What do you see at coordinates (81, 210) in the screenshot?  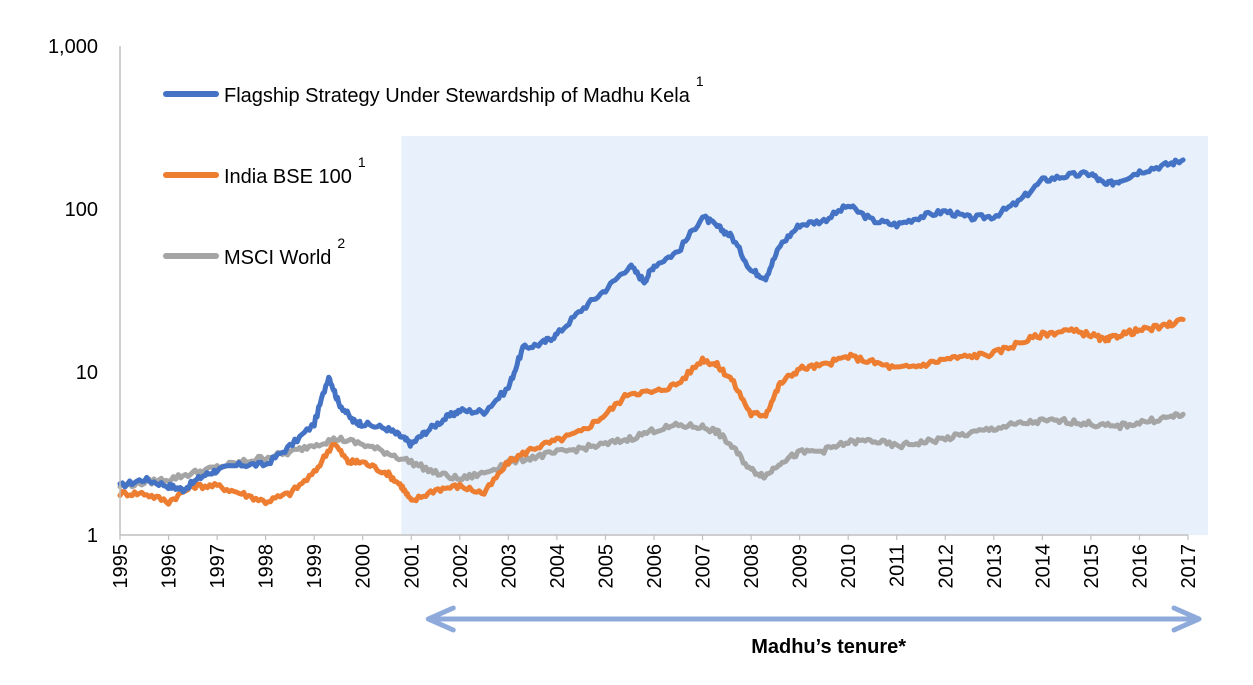 I see `y-tick-label: 100` at bounding box center [81, 210].